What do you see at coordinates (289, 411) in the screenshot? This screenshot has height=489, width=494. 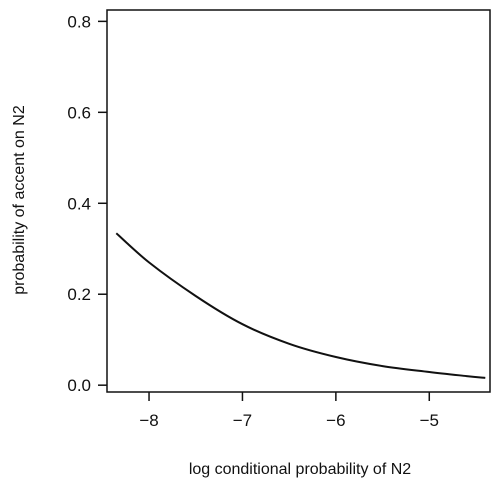 I see `x-axis: −8 −7 −6 −5` at bounding box center [289, 411].